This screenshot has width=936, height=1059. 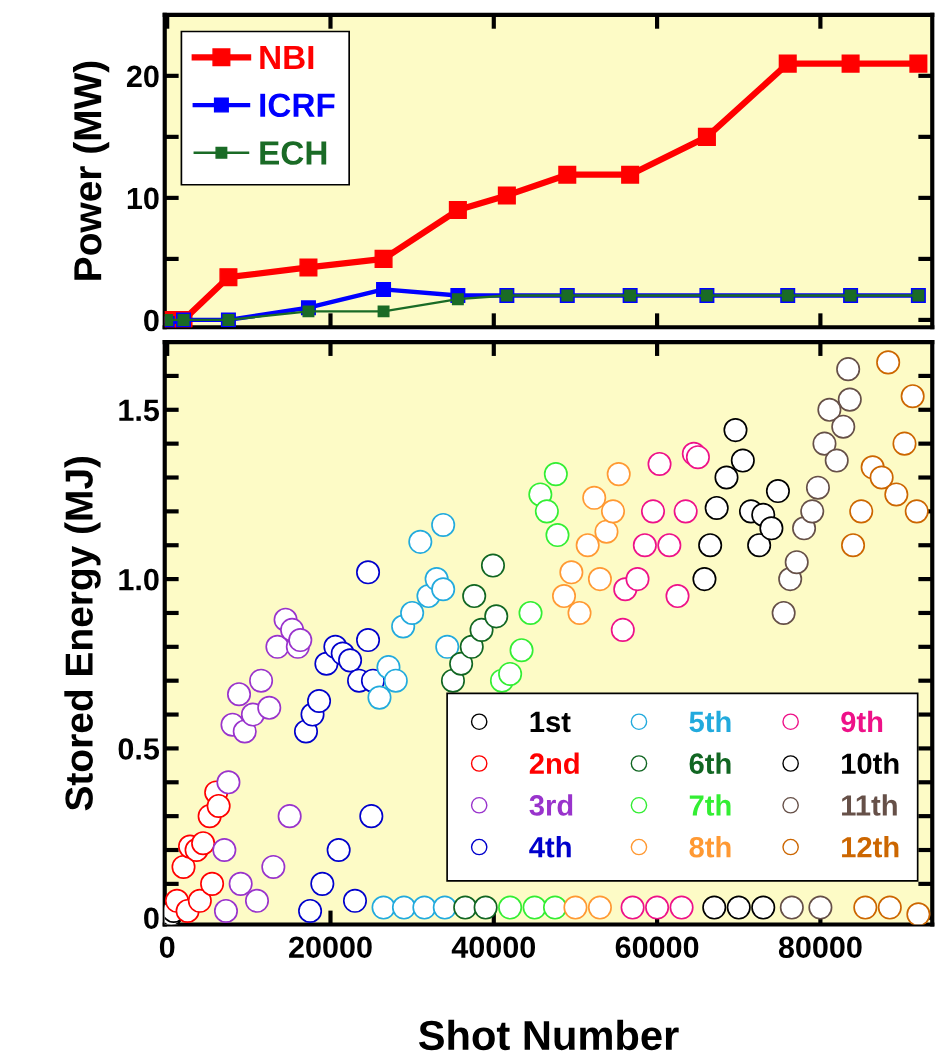 I want to click on legend-label: 12th, so click(x=870, y=847).